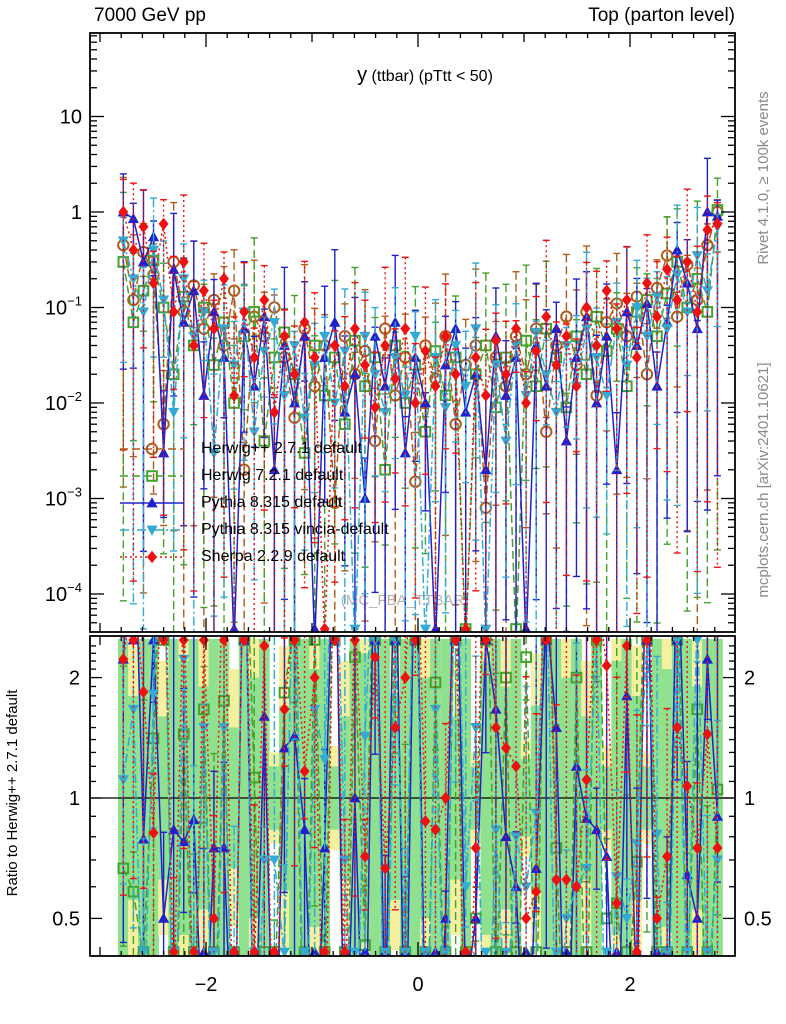  I want to click on side-note-mcplots: mcplots.cern.ch [arXiv:2401.10621], so click(763, 479).